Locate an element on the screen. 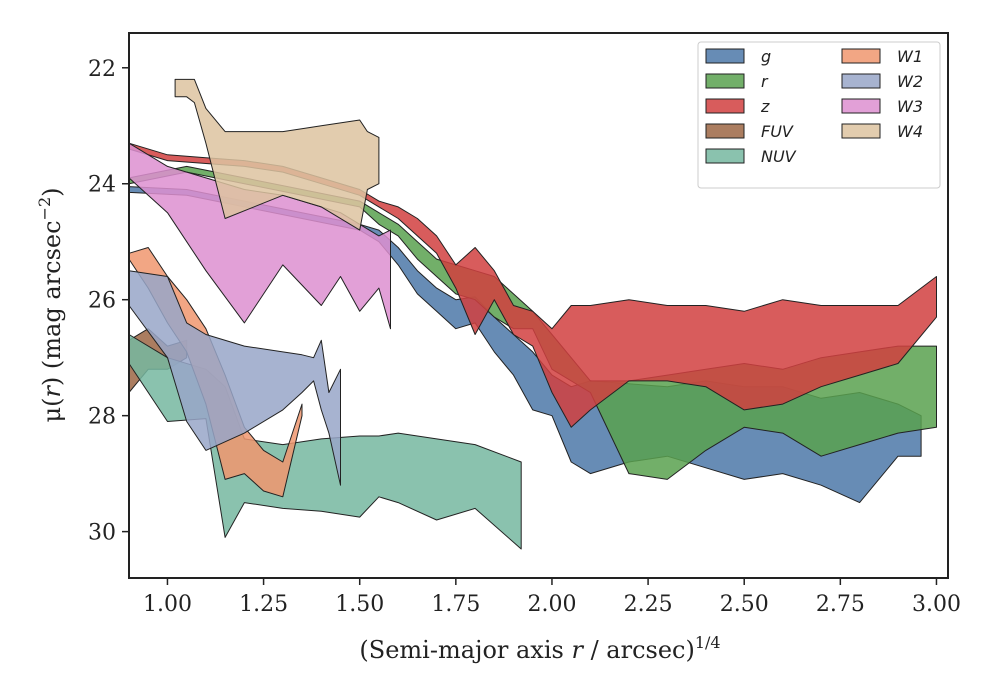 This screenshot has height=700, width=1000. y-tick-label: 22 is located at coordinates (102, 69).